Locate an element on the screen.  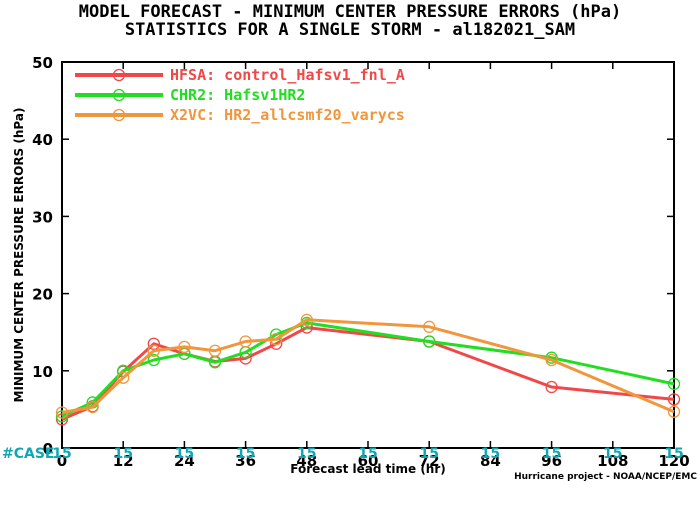
legend-label: X2VC: HR2_allcsmf20_varycs is located at coordinates (287, 115).